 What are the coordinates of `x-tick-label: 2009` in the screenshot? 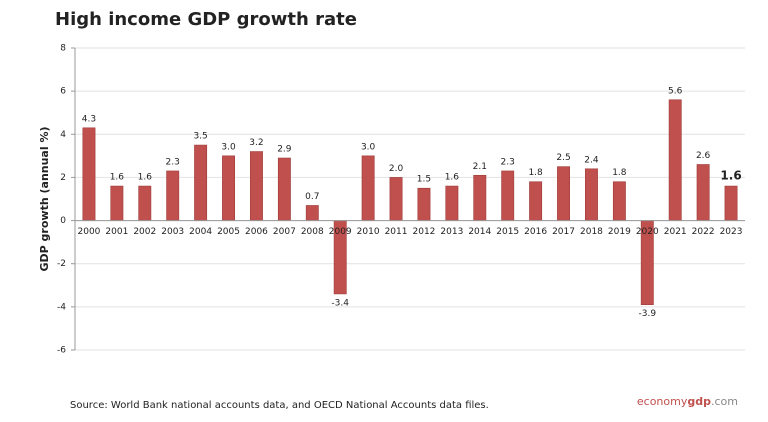 It's located at (340, 232).